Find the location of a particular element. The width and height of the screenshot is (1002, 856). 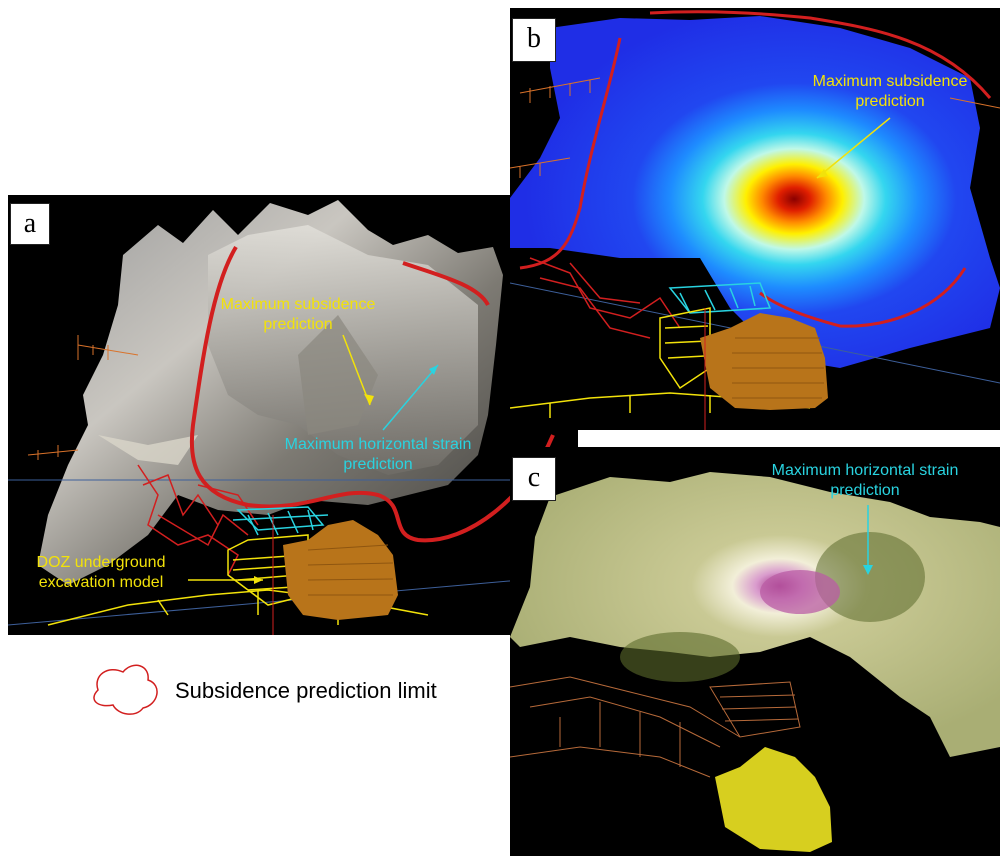

panel-b-label: b is located at coordinates (534, 40).